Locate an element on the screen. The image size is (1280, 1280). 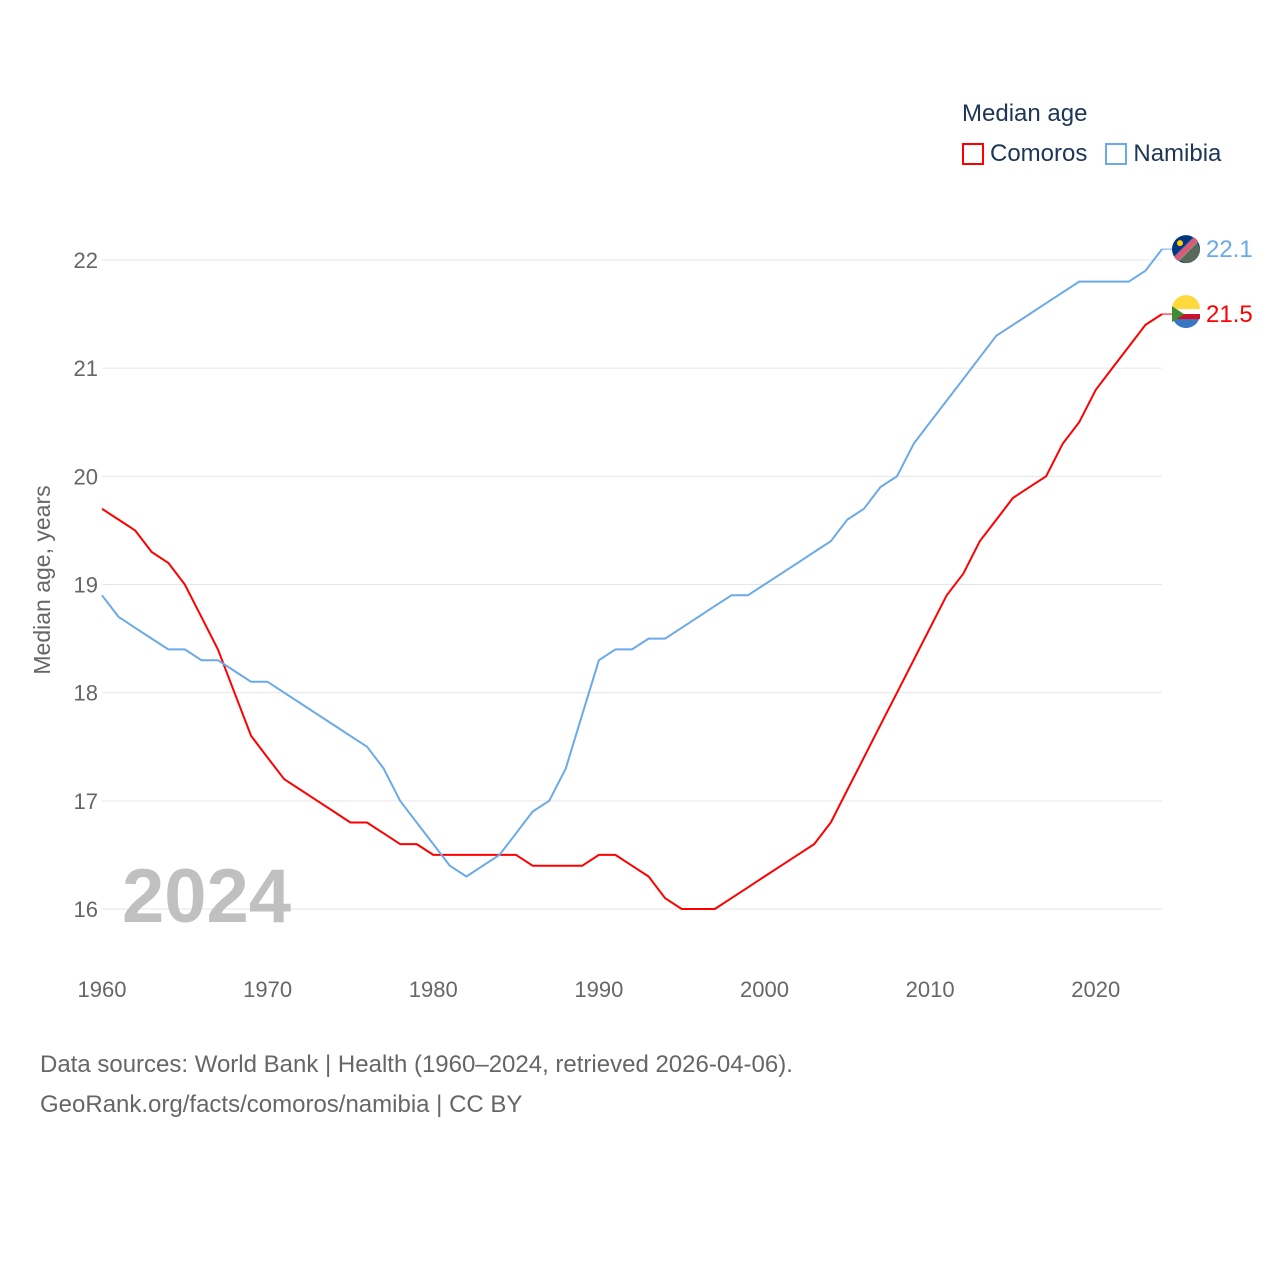
flag-white is located at coordinates (1186, 312).